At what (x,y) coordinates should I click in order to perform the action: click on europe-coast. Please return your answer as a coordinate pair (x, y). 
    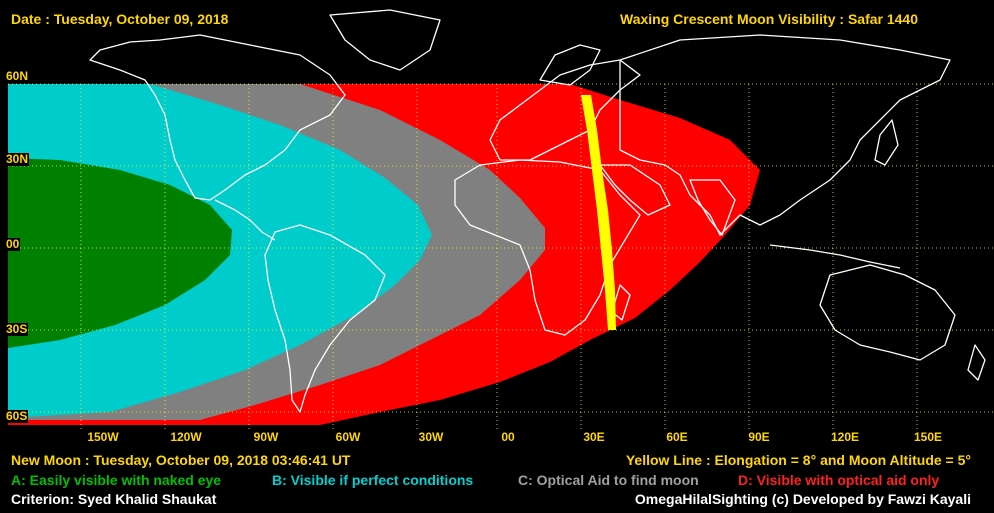
    Looking at the image, I should click on (565, 110).